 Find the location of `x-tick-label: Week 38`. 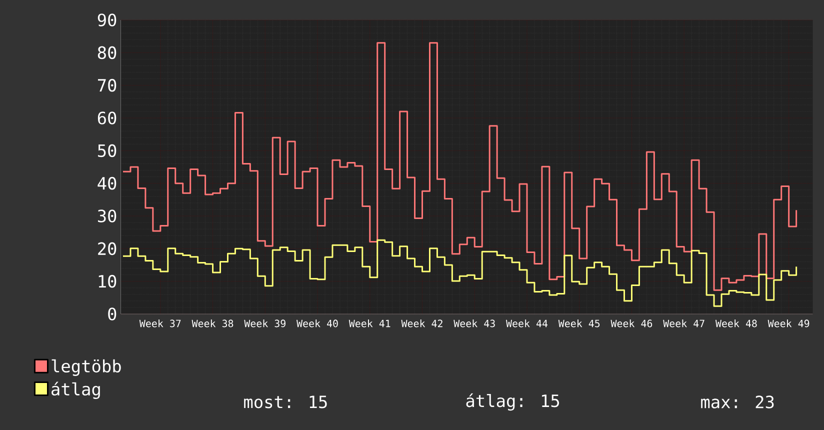

x-tick-label: Week 38 is located at coordinates (213, 324).